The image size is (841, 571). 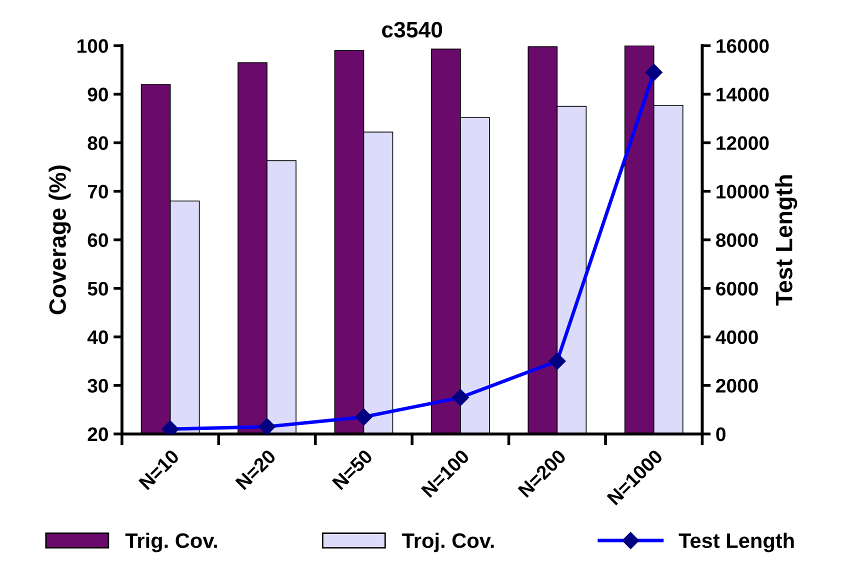 What do you see at coordinates (98, 191) in the screenshot?
I see `y-tick-label: 70` at bounding box center [98, 191].